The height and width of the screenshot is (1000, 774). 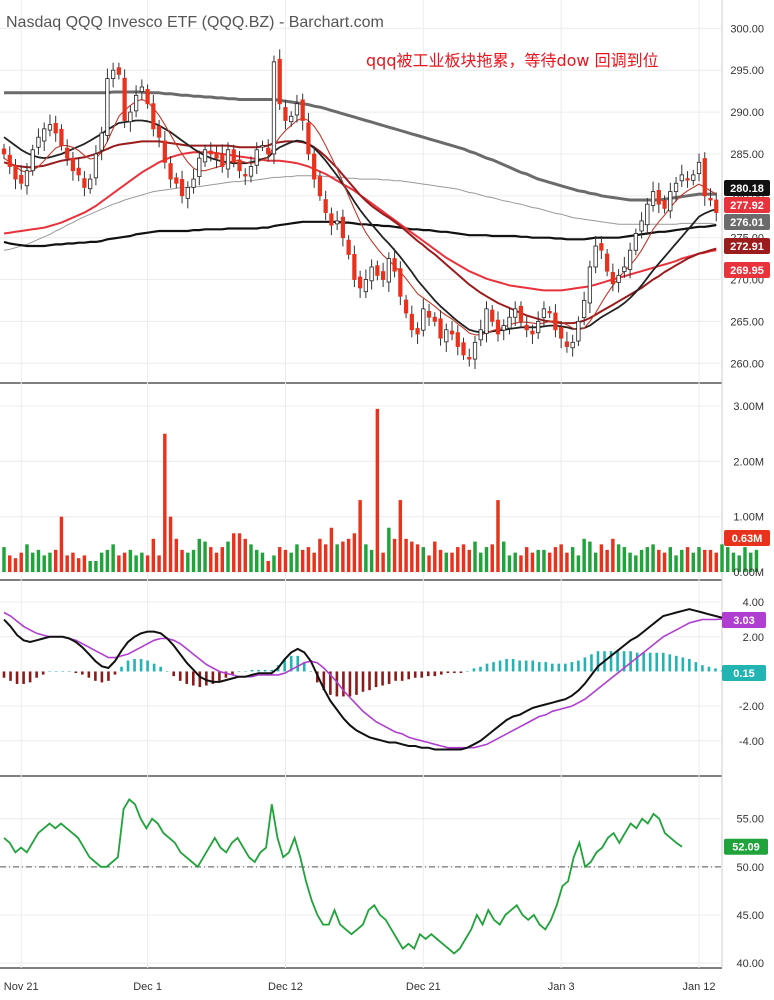 What do you see at coordinates (747, 539) in the screenshot?
I see `volume-badge-label: 0.63M` at bounding box center [747, 539].